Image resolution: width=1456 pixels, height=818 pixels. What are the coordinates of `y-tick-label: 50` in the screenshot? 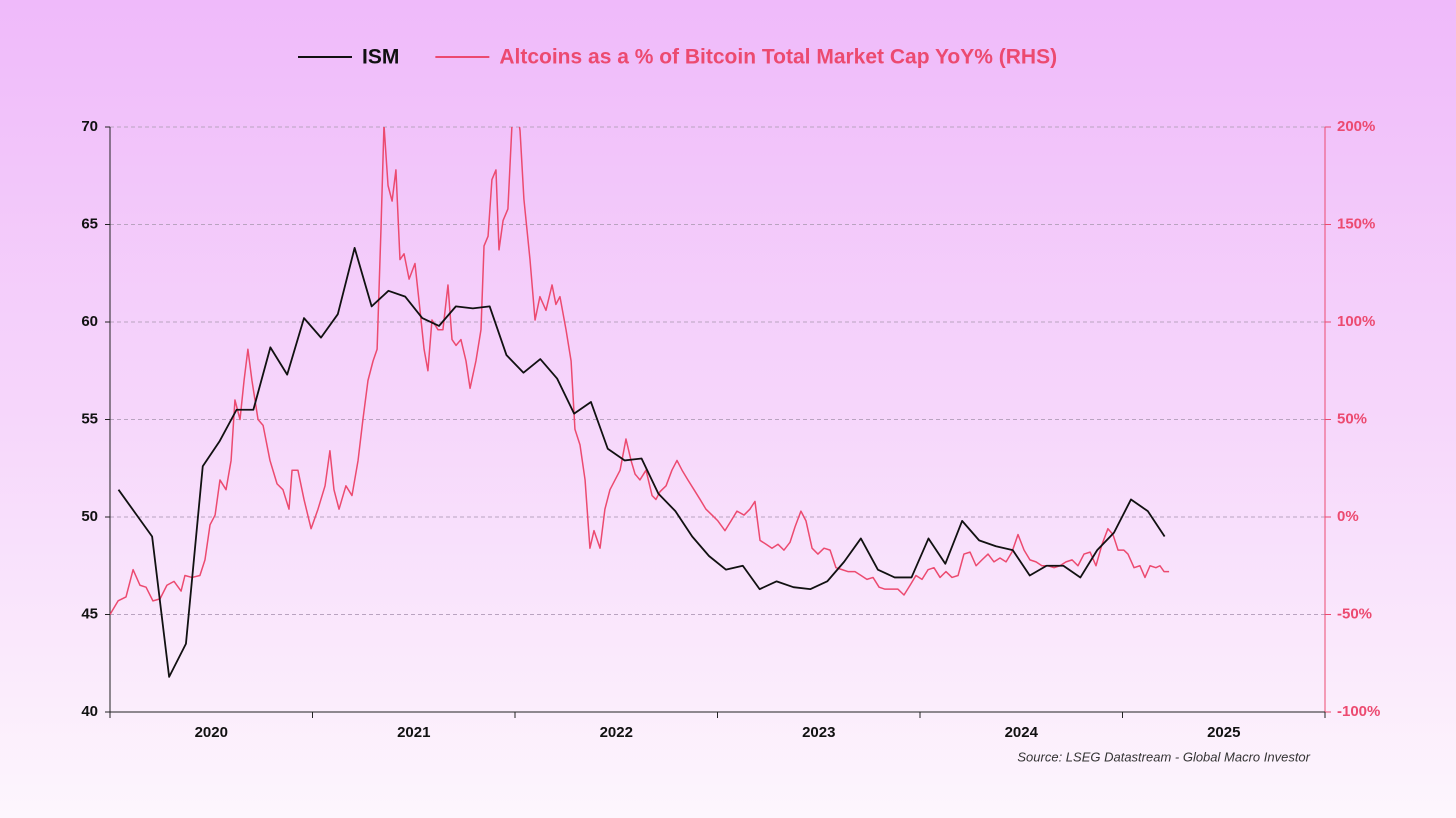 It's located at (89, 516).